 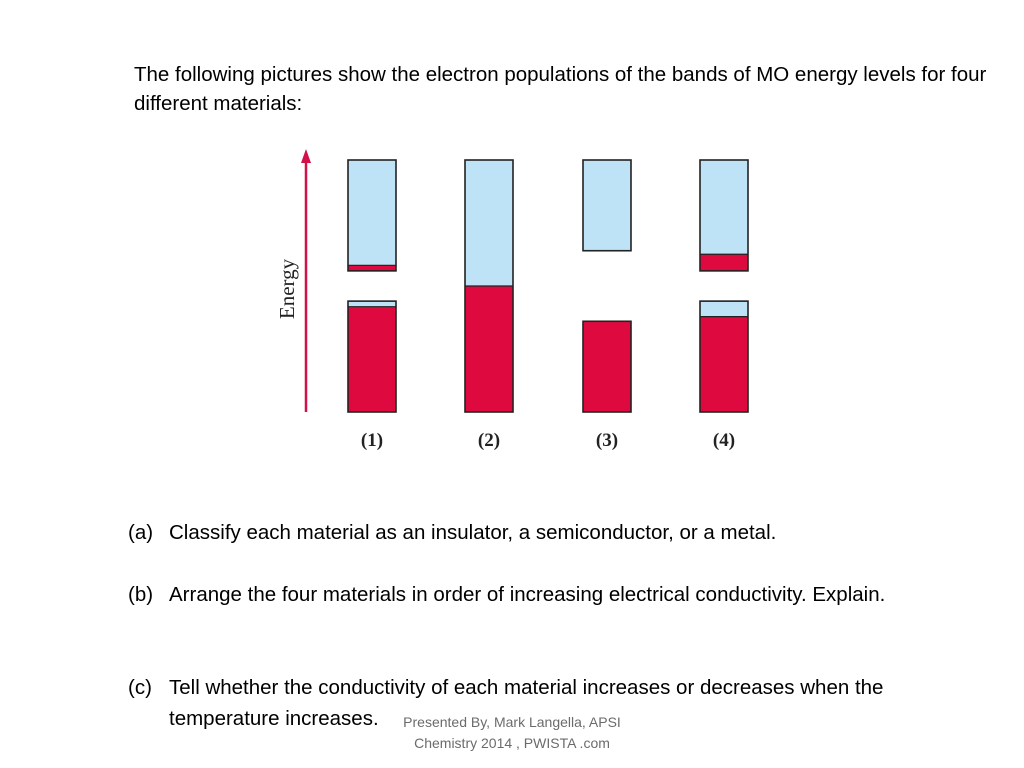 What do you see at coordinates (489, 440) in the screenshot?
I see `material-label: (2)` at bounding box center [489, 440].